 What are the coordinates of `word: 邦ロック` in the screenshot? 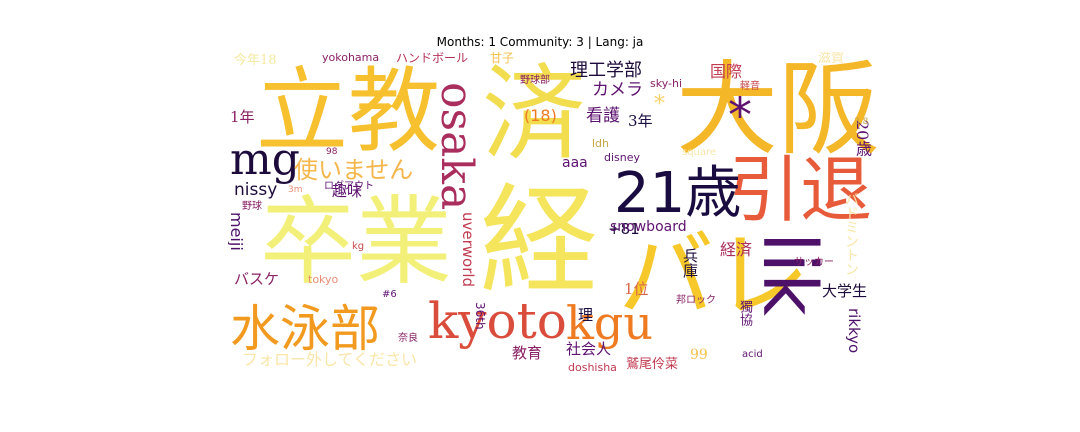 It's located at (696, 300).